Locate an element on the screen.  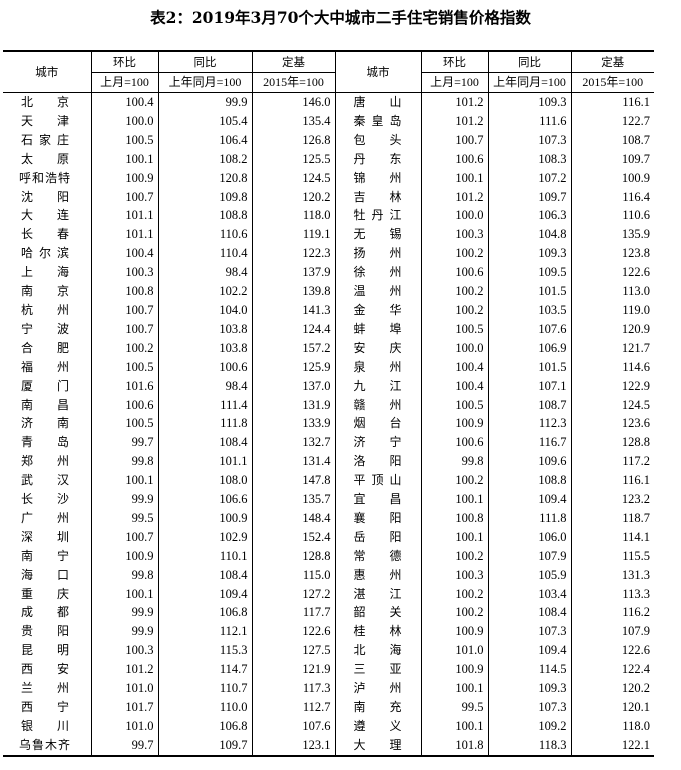
city-cell: 重庆 is located at coordinates (47, 594).